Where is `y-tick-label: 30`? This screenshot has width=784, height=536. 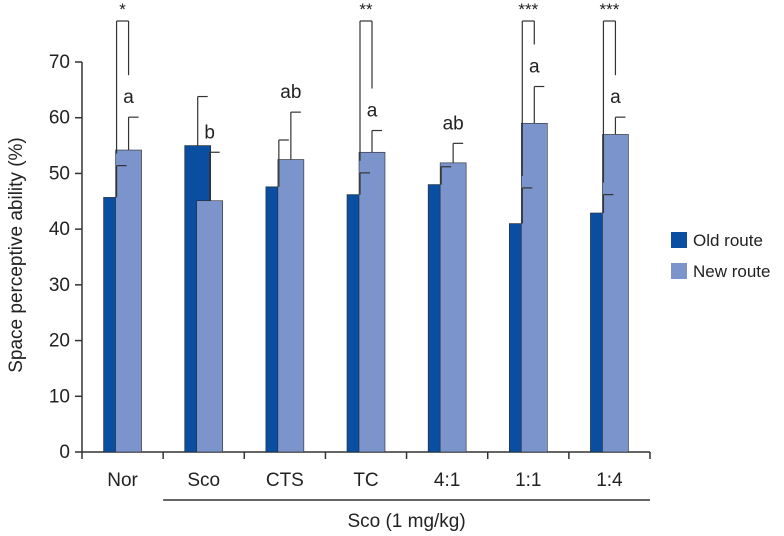 y-tick-label: 30 is located at coordinates (59, 285).